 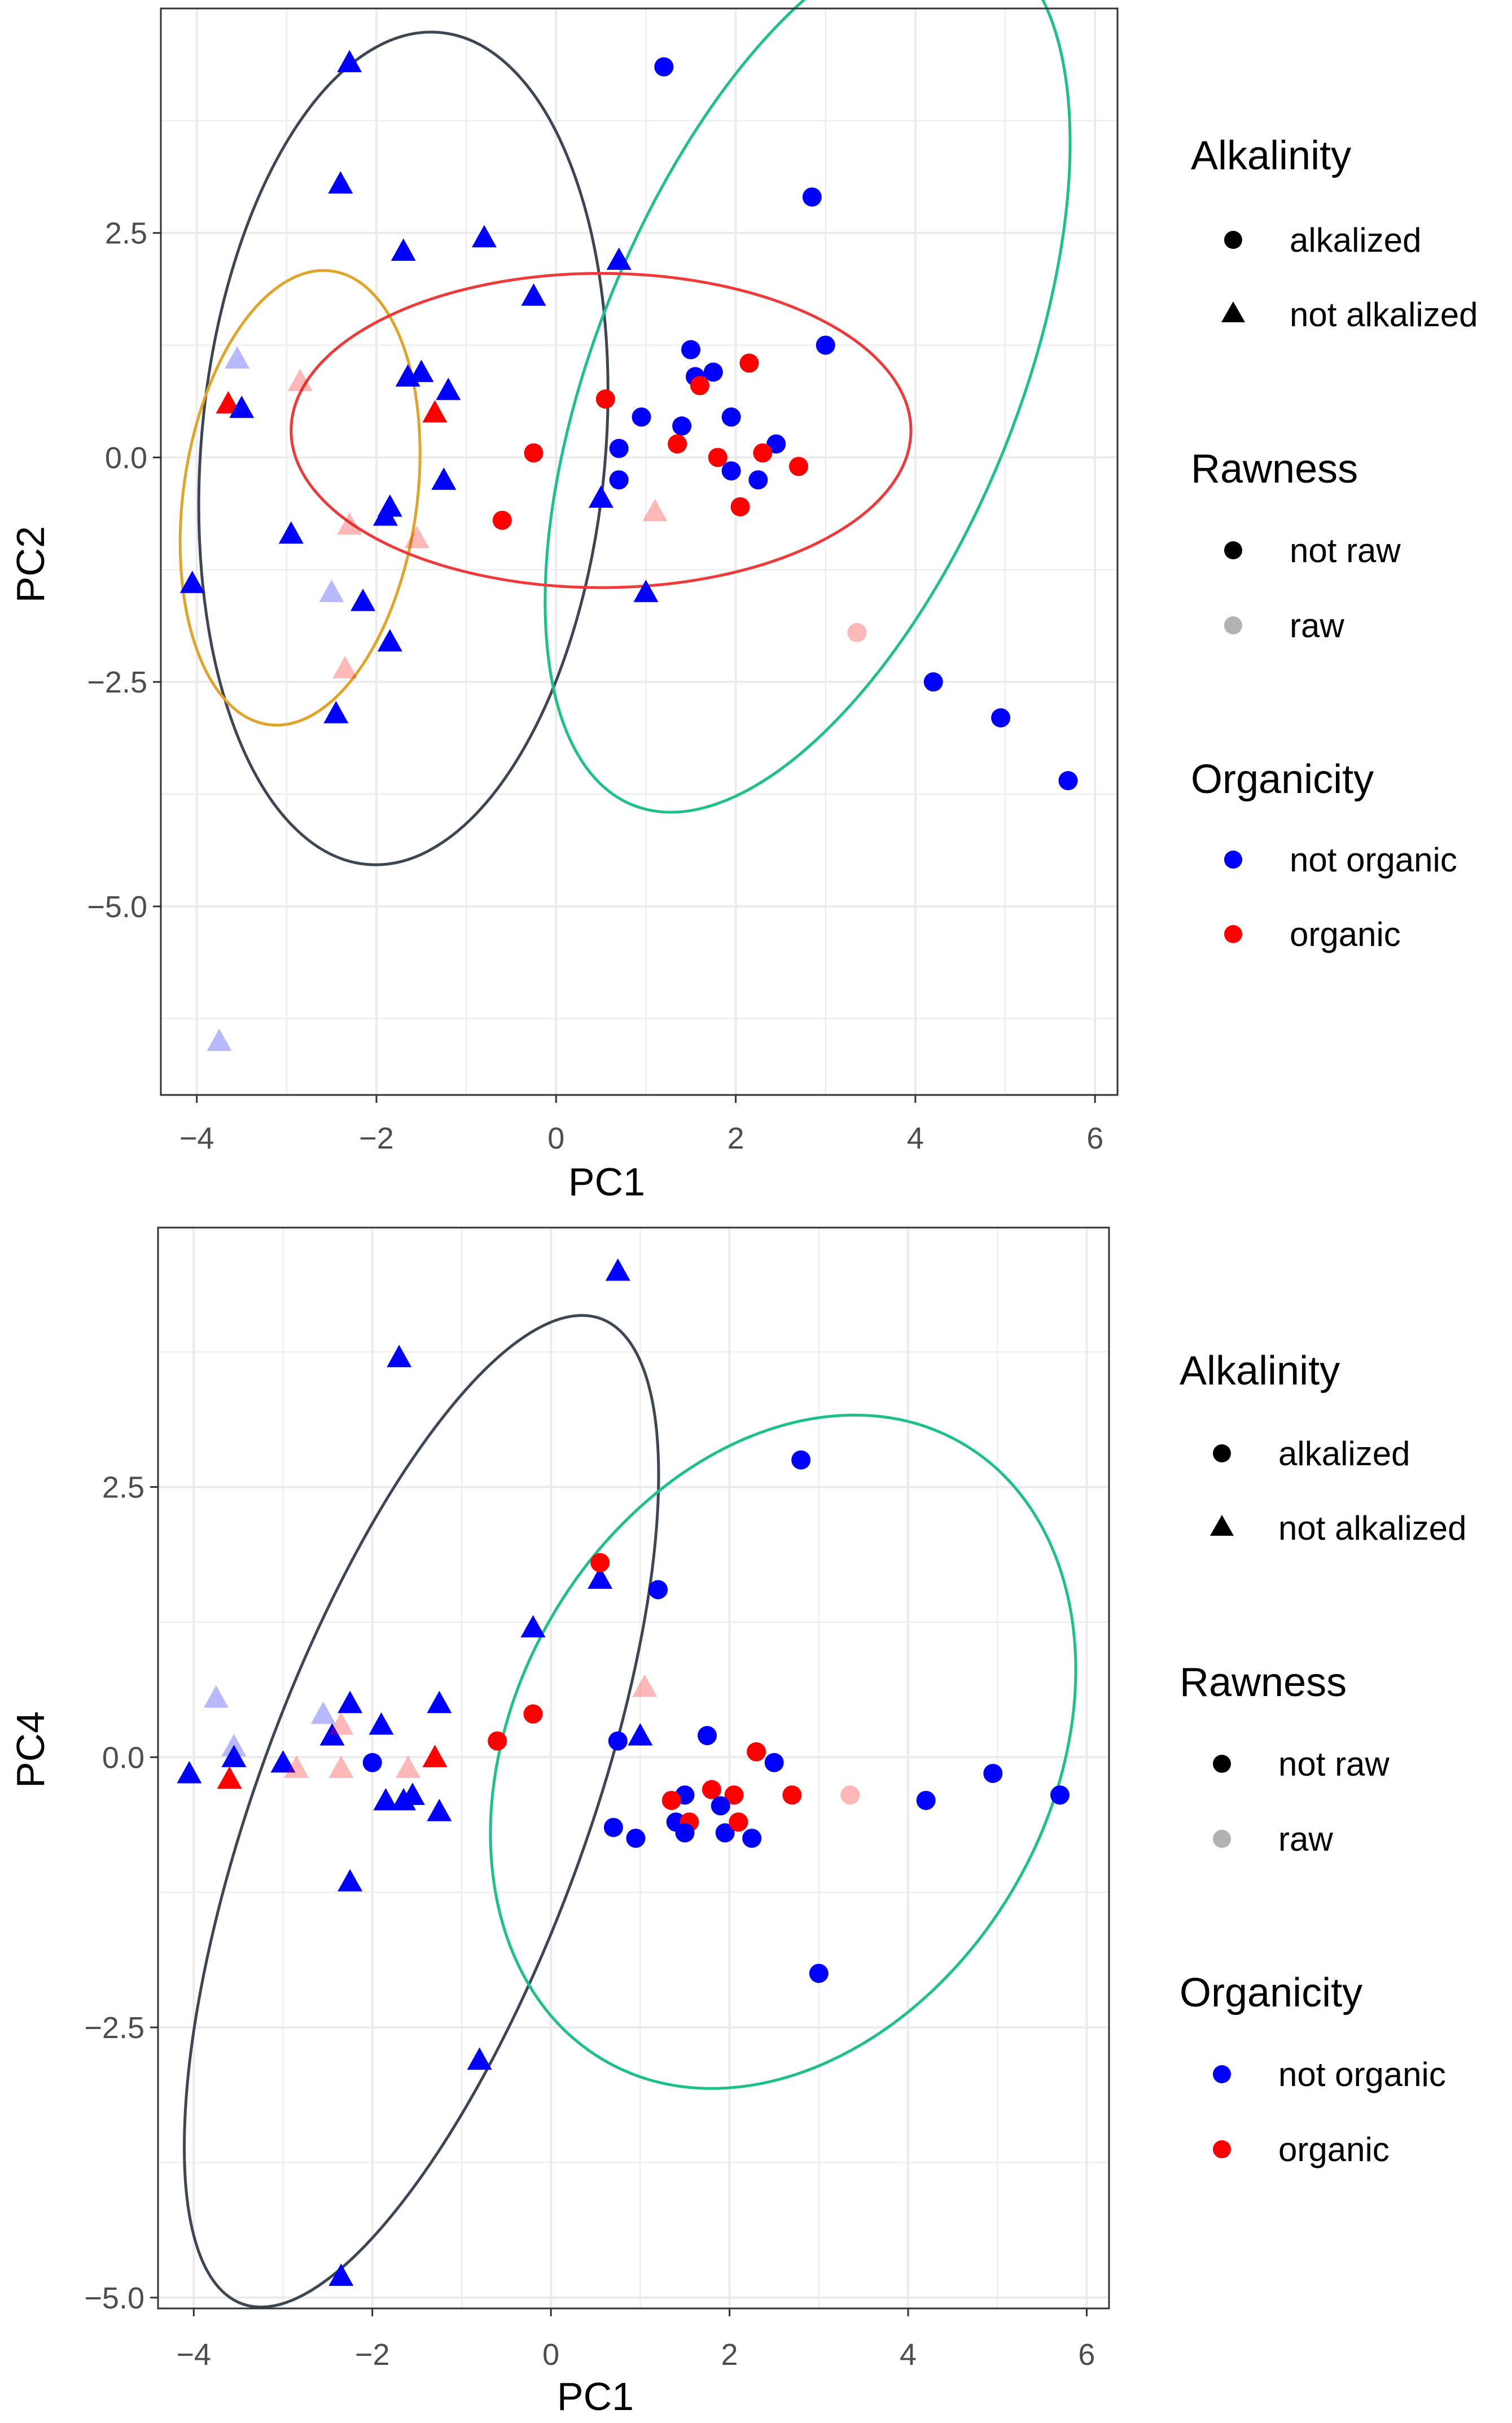 What do you see at coordinates (30, 564) in the screenshot?
I see `y-axis-title: PC2` at bounding box center [30, 564].